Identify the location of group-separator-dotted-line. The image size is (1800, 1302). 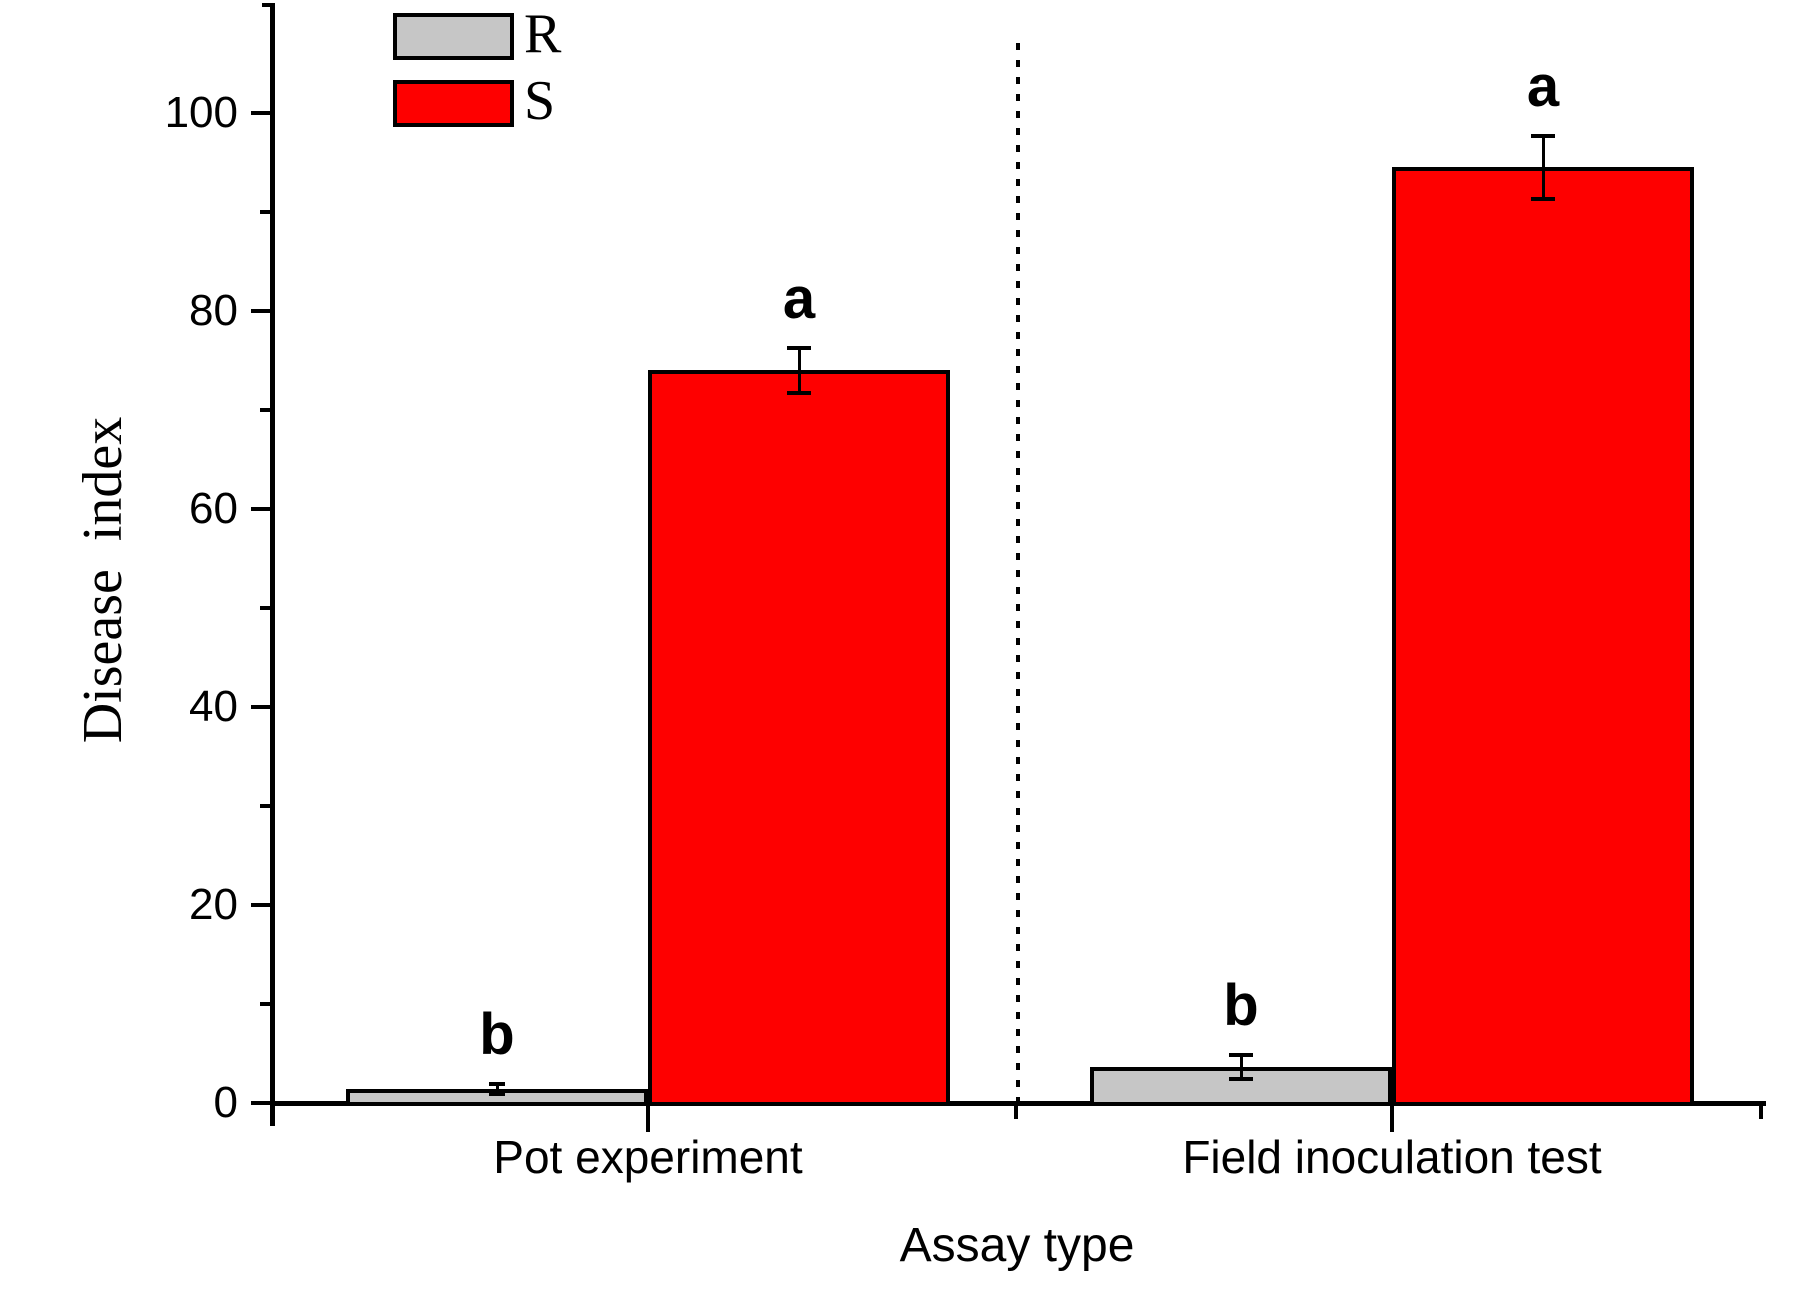
(1018, 572).